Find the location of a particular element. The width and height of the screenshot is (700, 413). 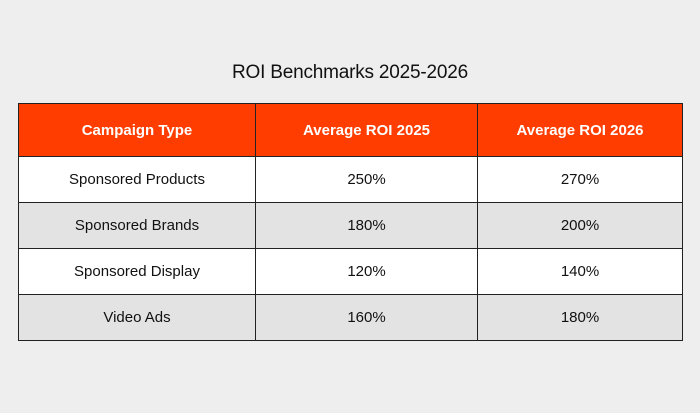

cell-campaign-type: Sponsored Brands is located at coordinates (137, 225).